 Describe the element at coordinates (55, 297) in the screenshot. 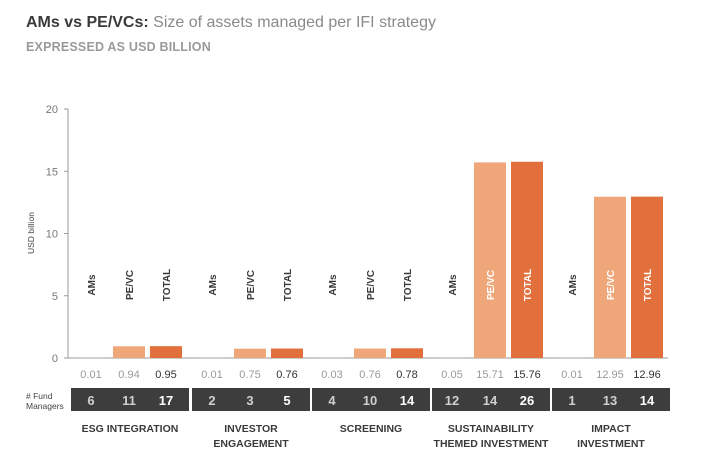

I see `y-tick-label: 5` at that location.